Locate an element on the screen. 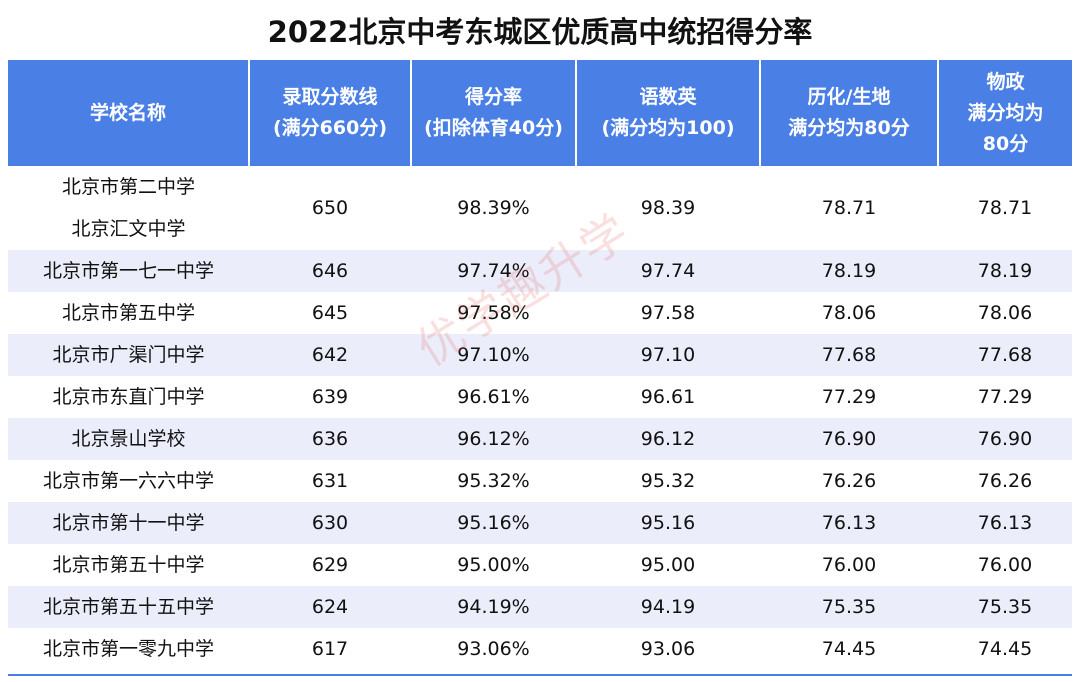  score-rate-cell: 94.19% is located at coordinates (493, 607).